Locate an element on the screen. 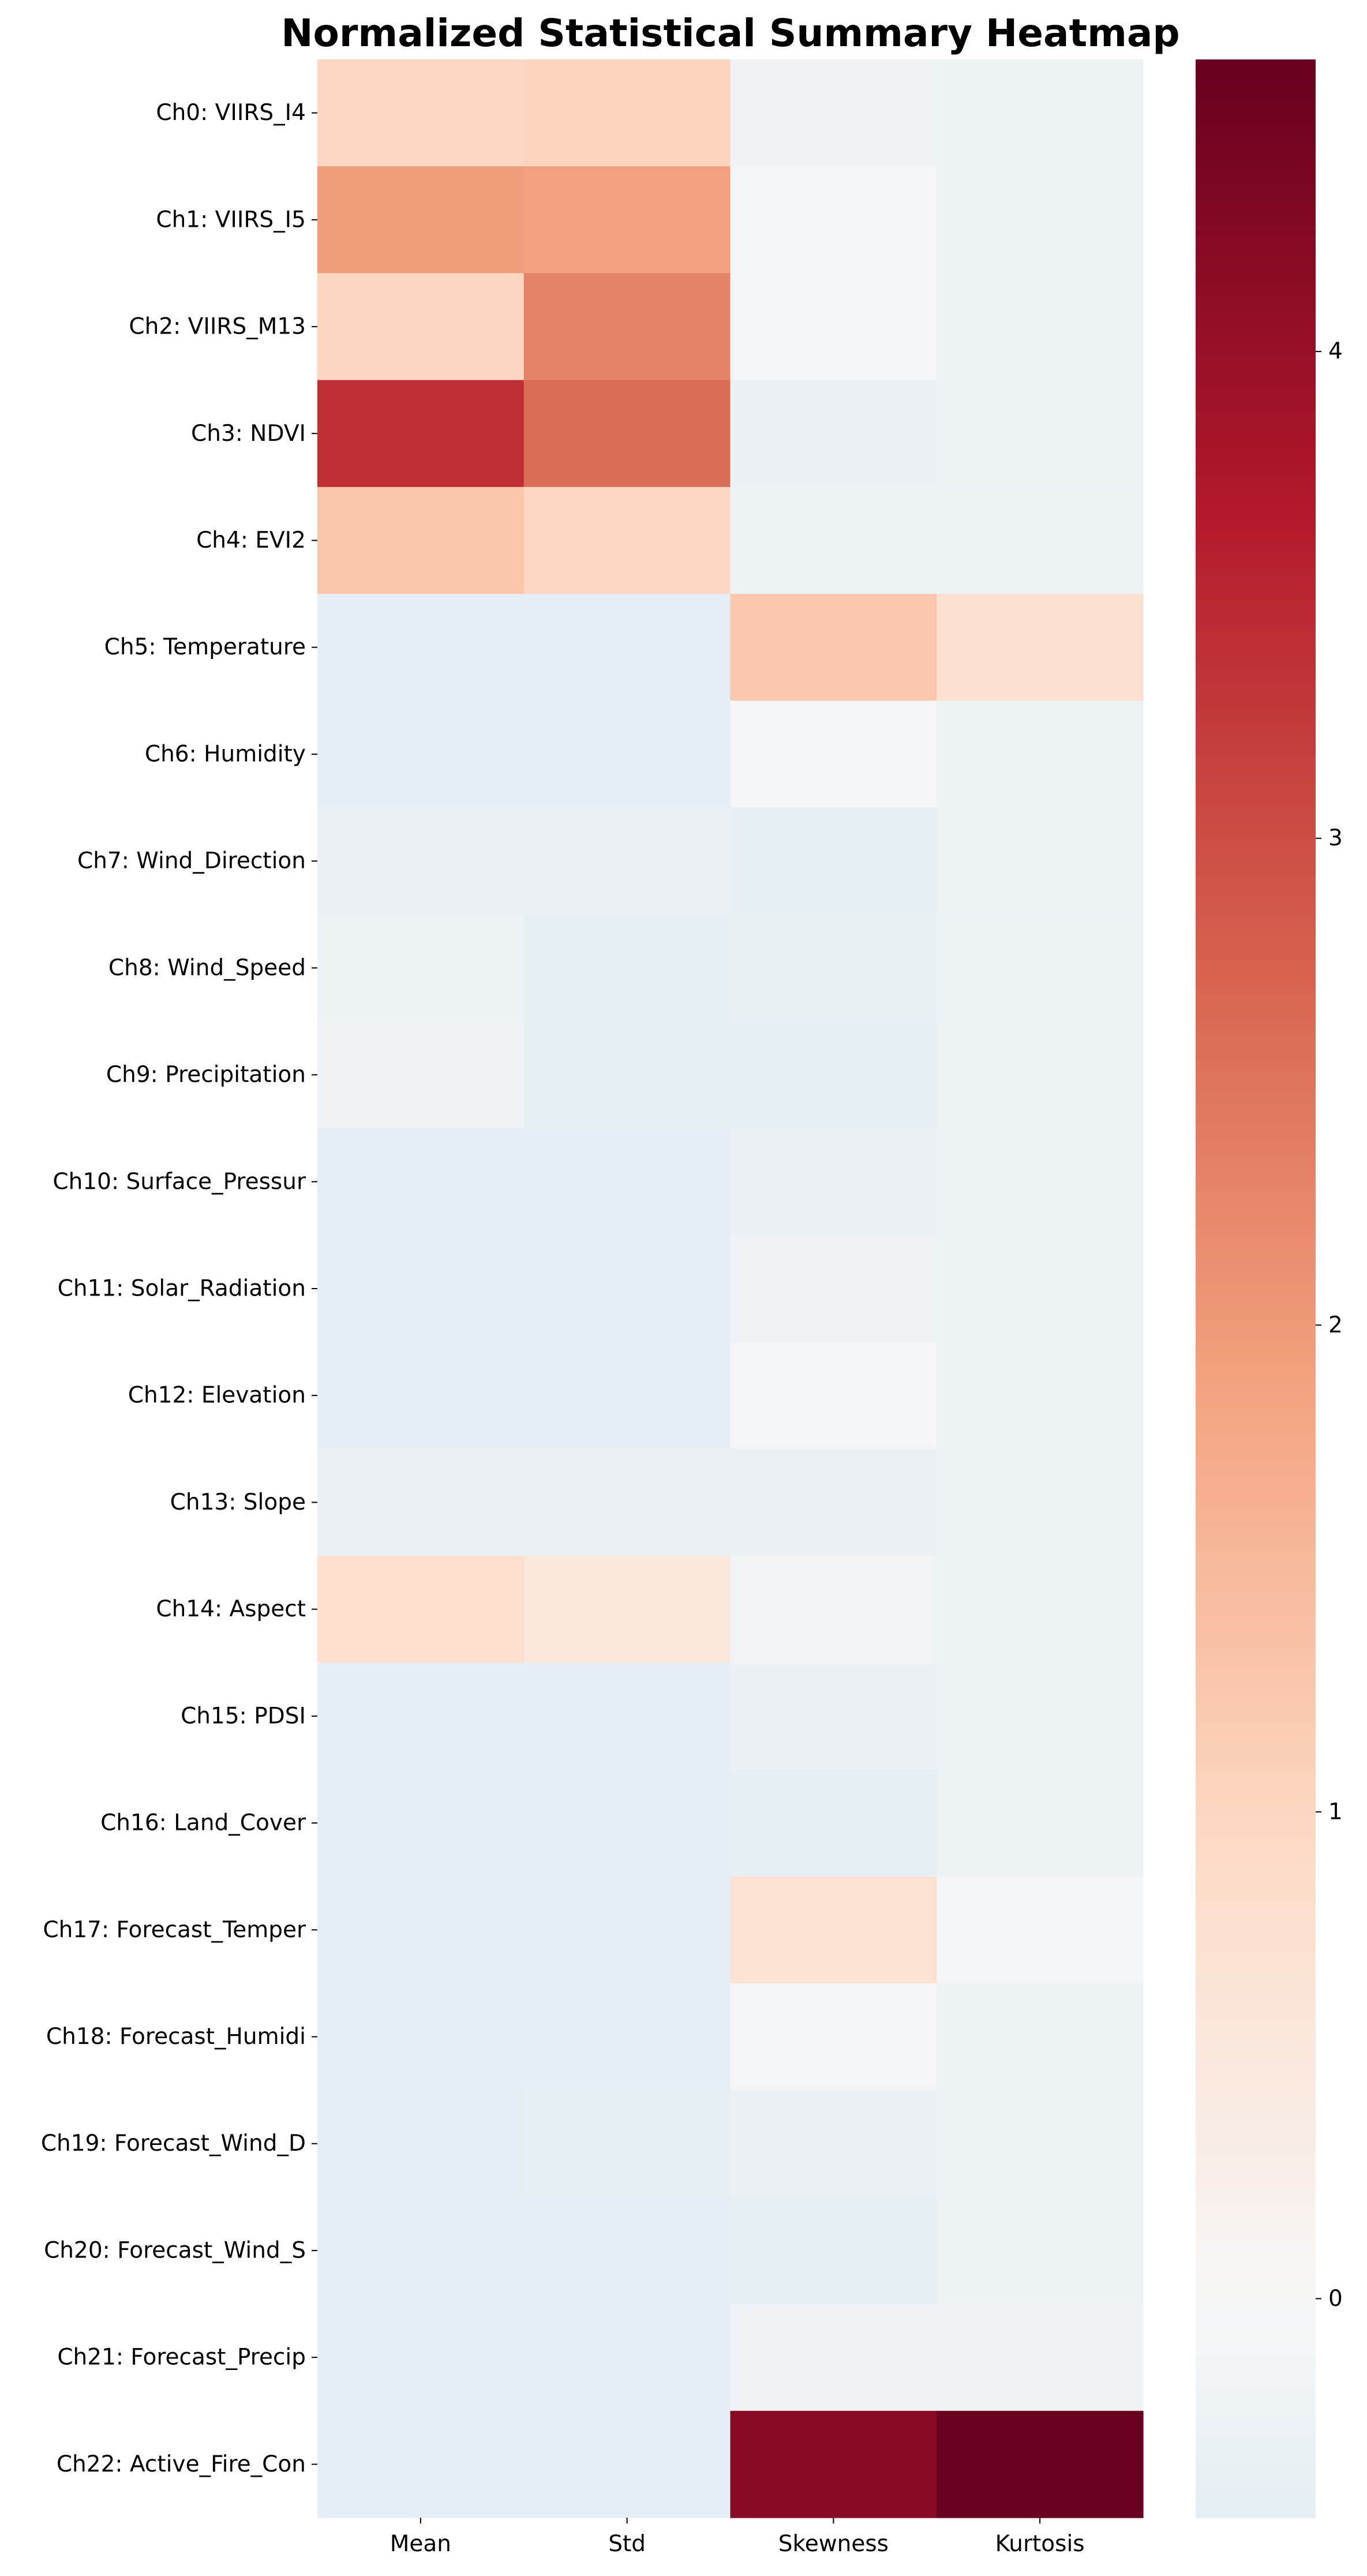 The width and height of the screenshot is (1367, 2576). row-label: Ch18: Forecast_Humidi is located at coordinates (176, 2037).